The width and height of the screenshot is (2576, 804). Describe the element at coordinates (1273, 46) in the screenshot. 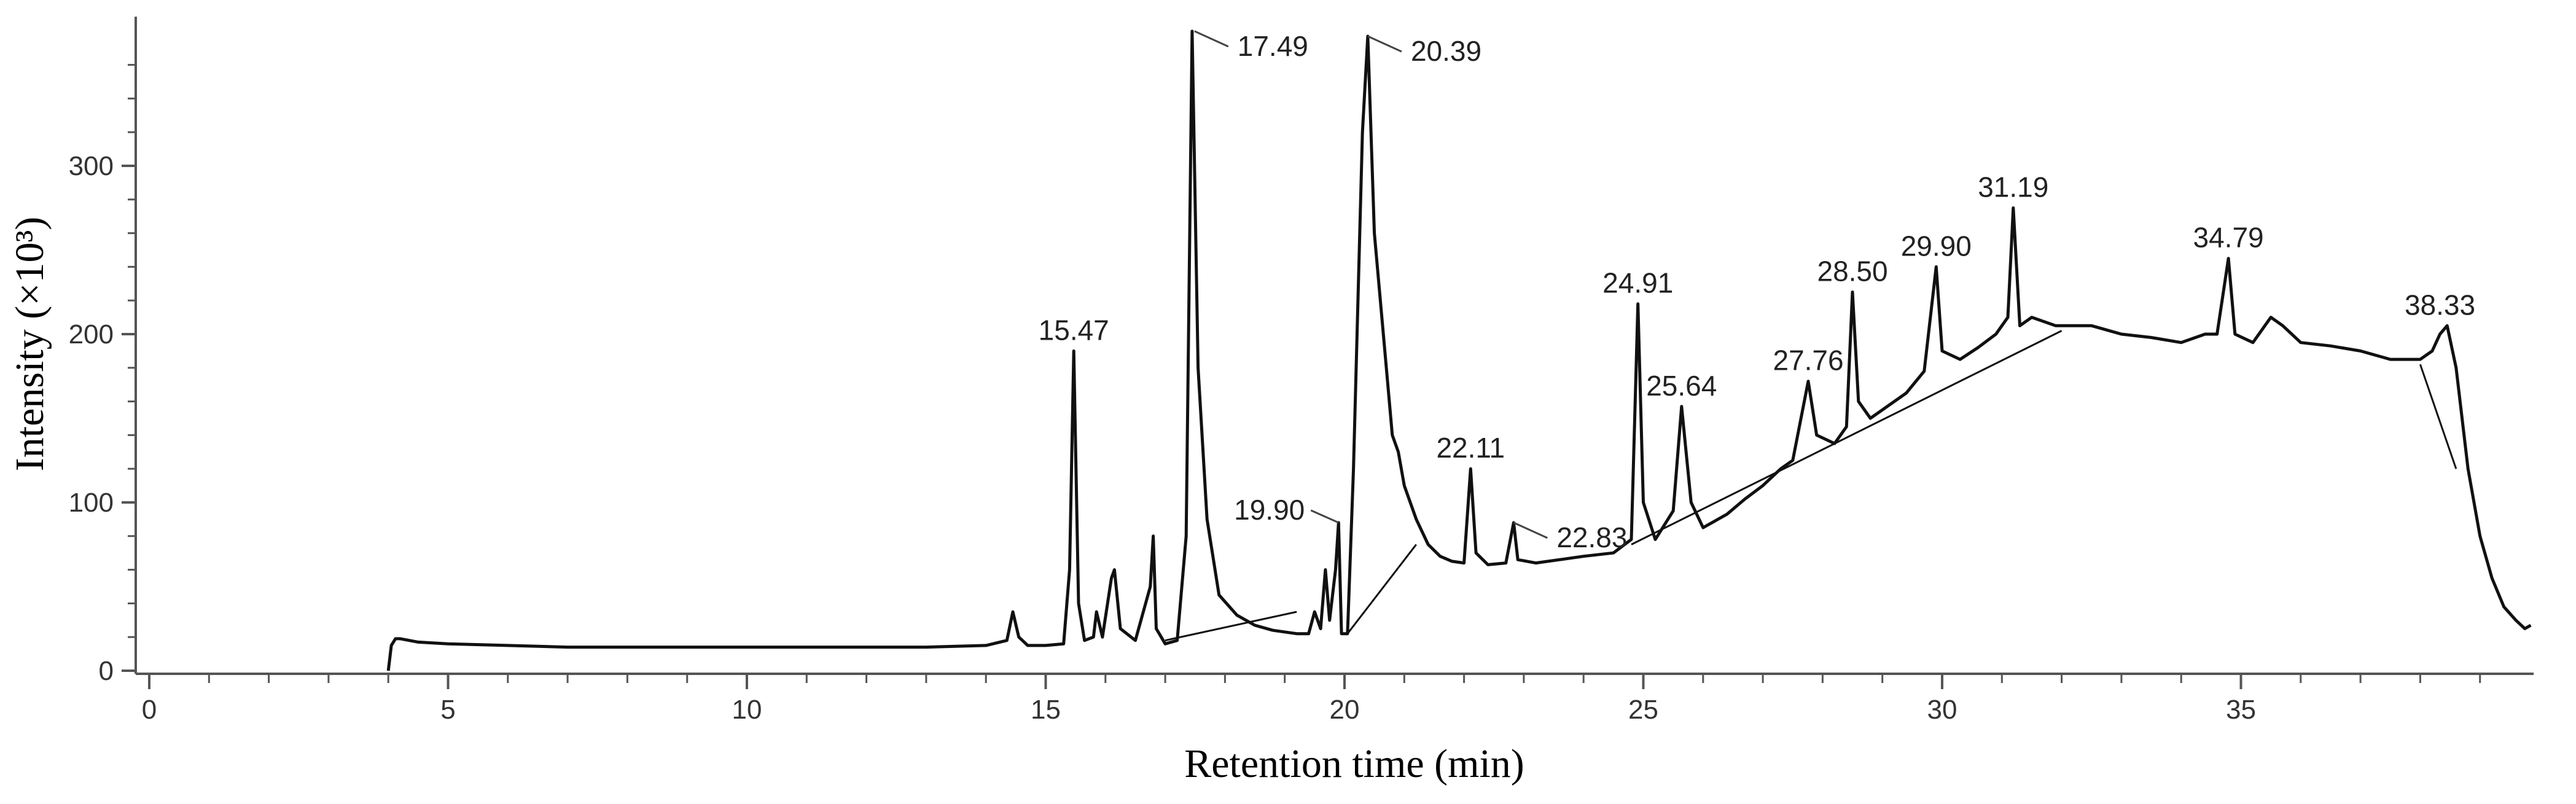

I see `peak-label: 17.49` at that location.